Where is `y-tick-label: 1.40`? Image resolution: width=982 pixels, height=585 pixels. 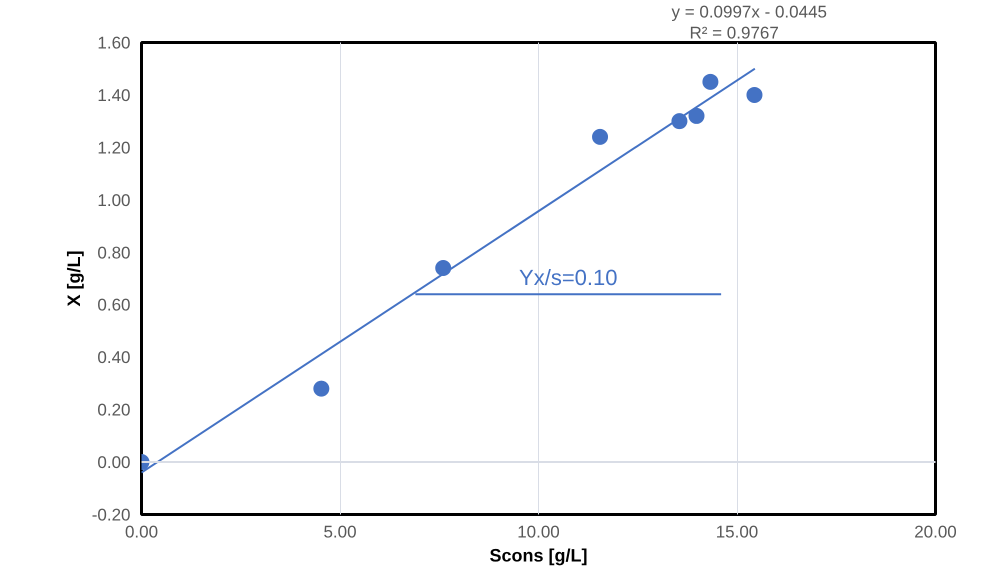 y-tick-label: 1.40 is located at coordinates (114, 95).